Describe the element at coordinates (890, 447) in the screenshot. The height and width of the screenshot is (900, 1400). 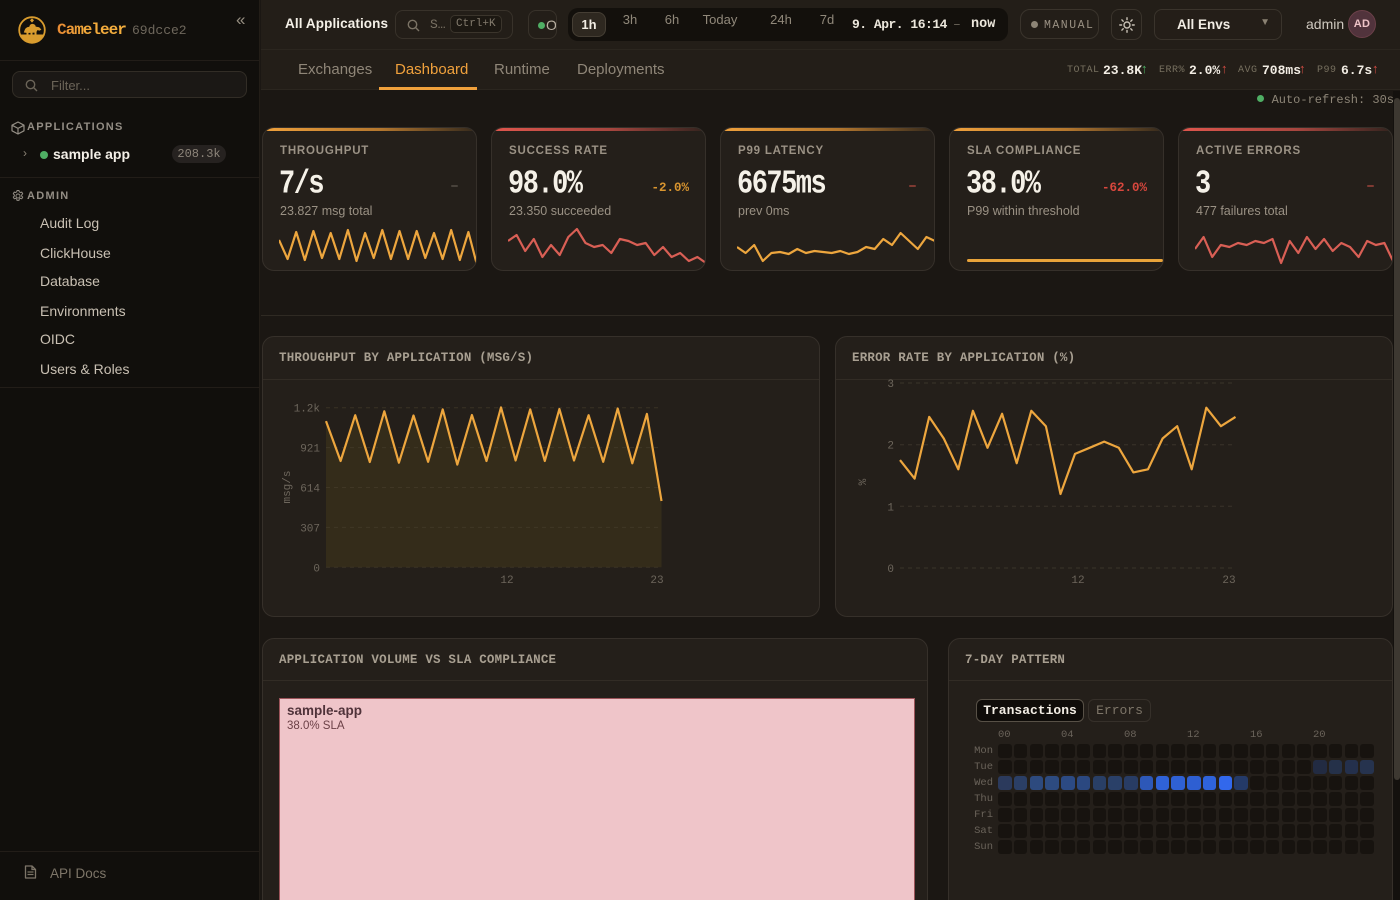
I see `svg-text: 2` at that location.